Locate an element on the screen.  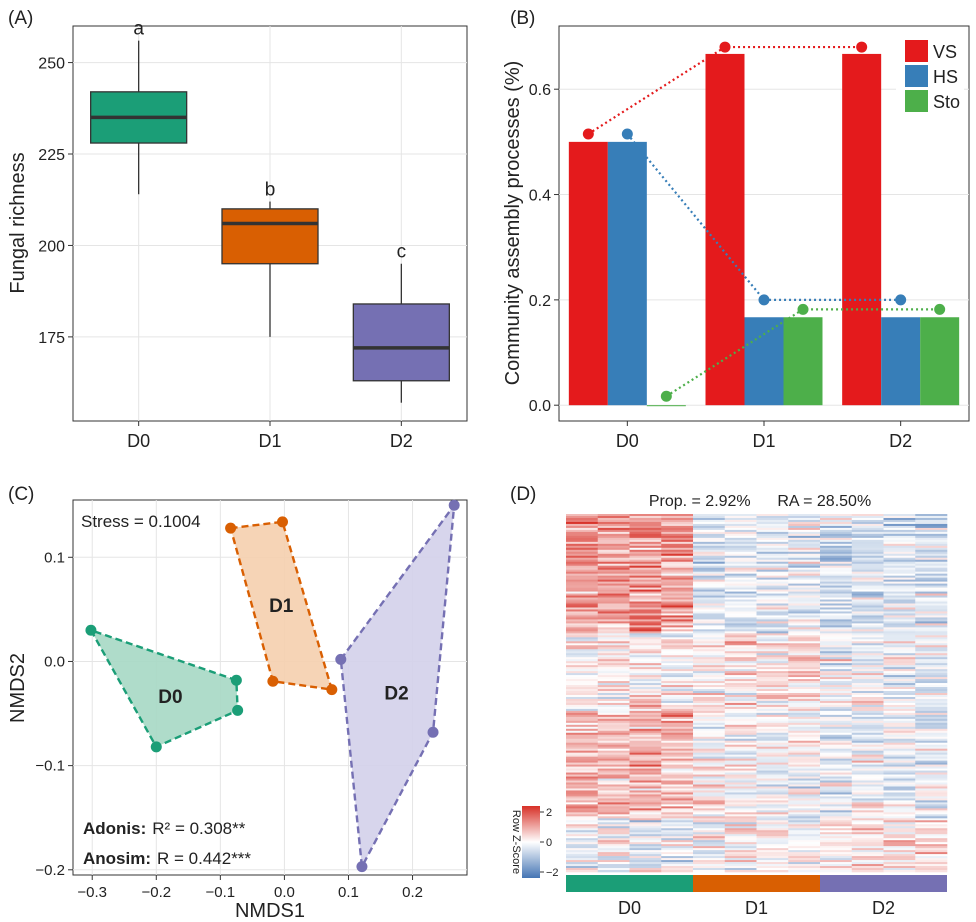
group-bar-d1 is located at coordinates (756, 883).